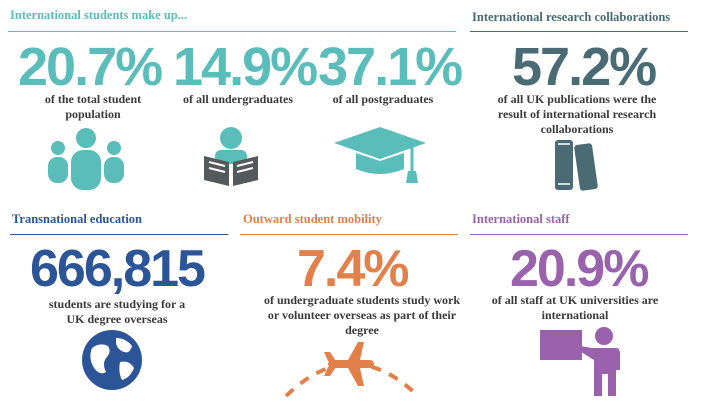 This screenshot has height=406, width=715. I want to click on teacher-at-board-icon, so click(580, 361).